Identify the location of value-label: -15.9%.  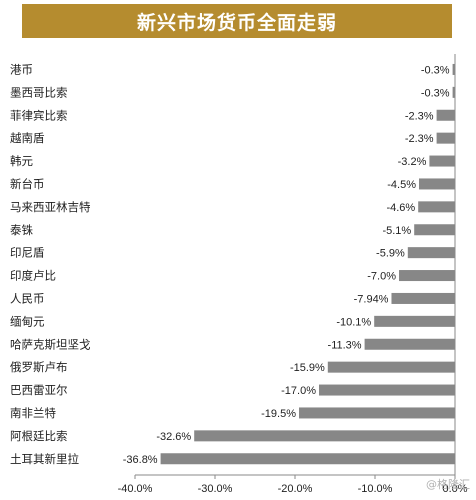
(307, 368).